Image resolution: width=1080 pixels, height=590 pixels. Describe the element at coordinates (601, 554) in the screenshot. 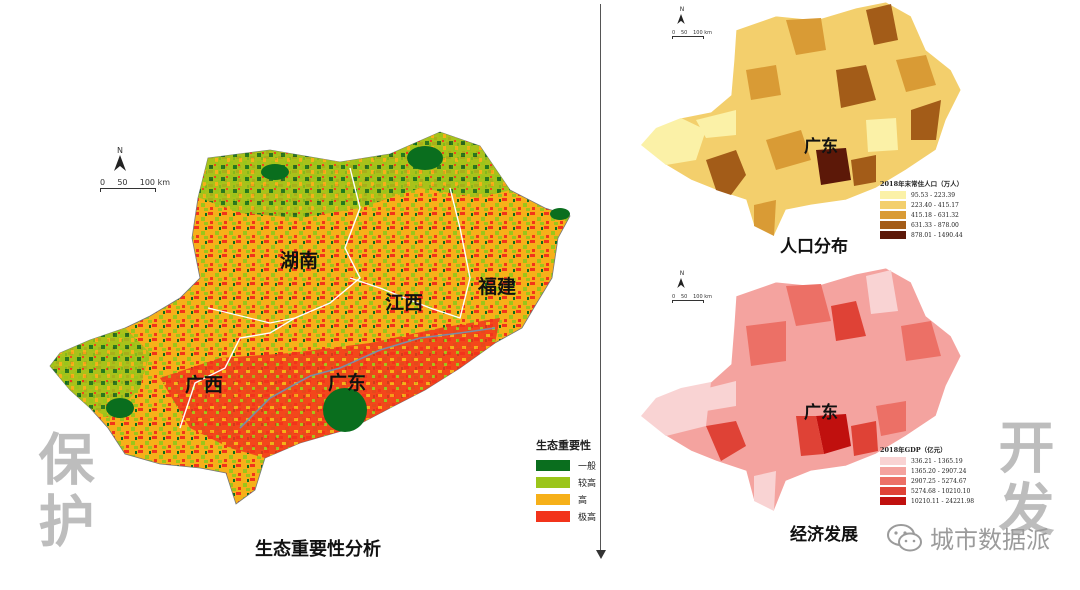

I see `divider-arrow-icon` at that location.